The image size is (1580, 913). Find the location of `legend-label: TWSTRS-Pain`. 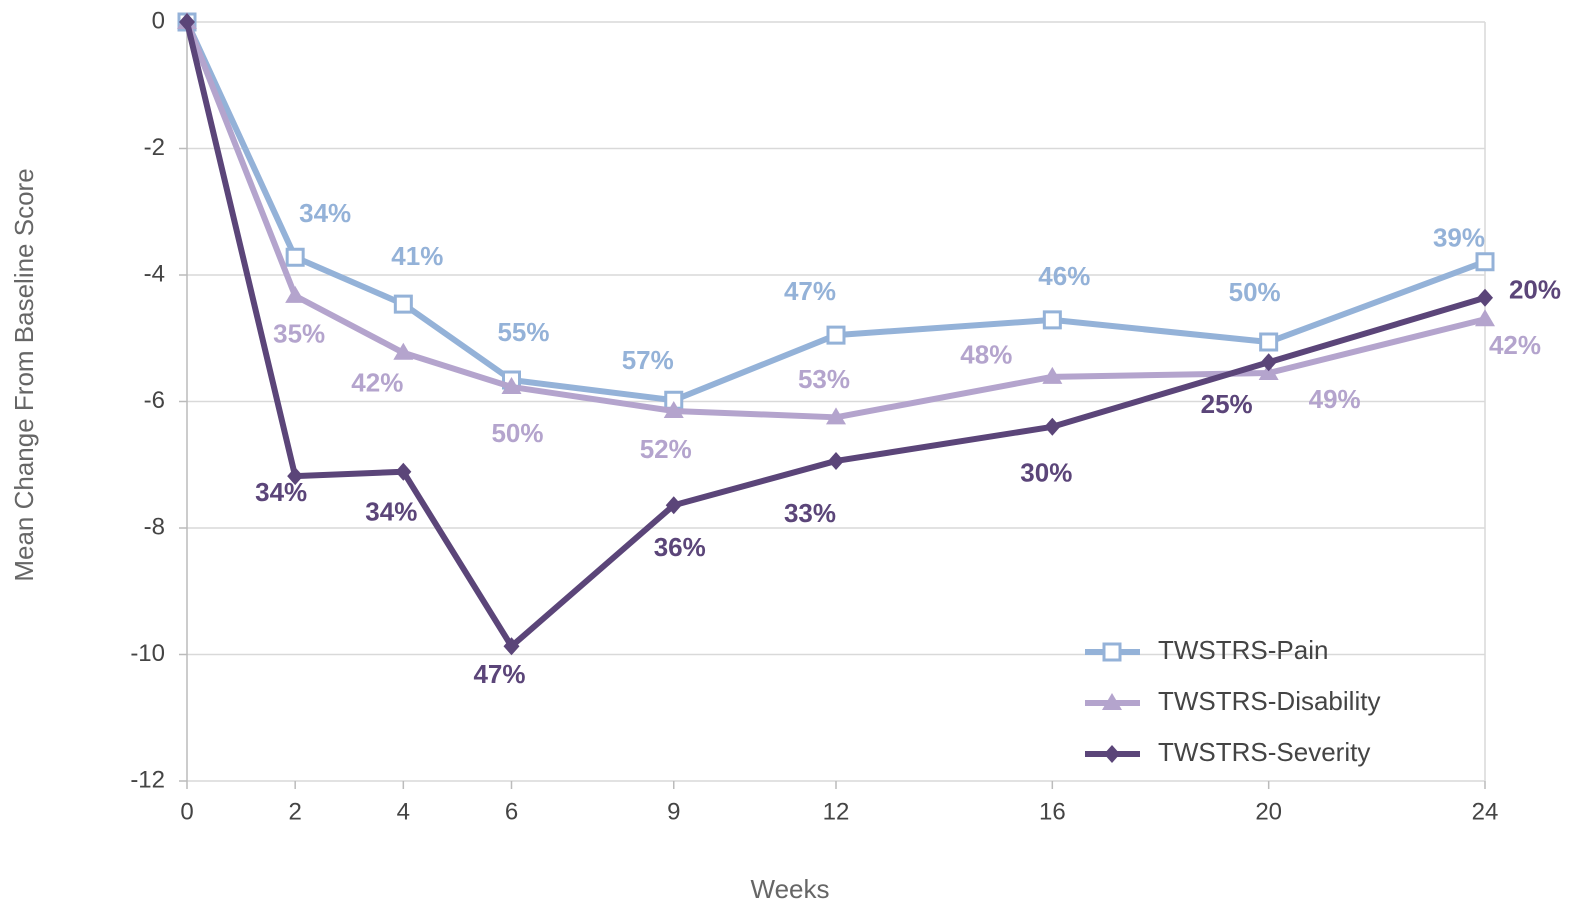

legend-label: TWSTRS-Pain is located at coordinates (1243, 650).